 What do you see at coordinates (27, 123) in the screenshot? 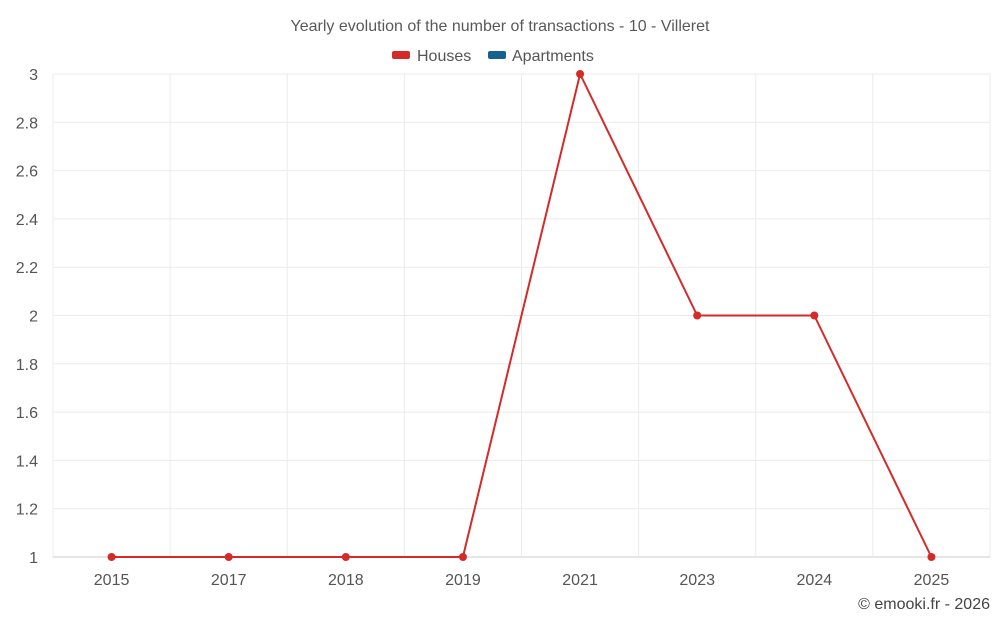
I see `y-tick-label: 2.8` at bounding box center [27, 123].